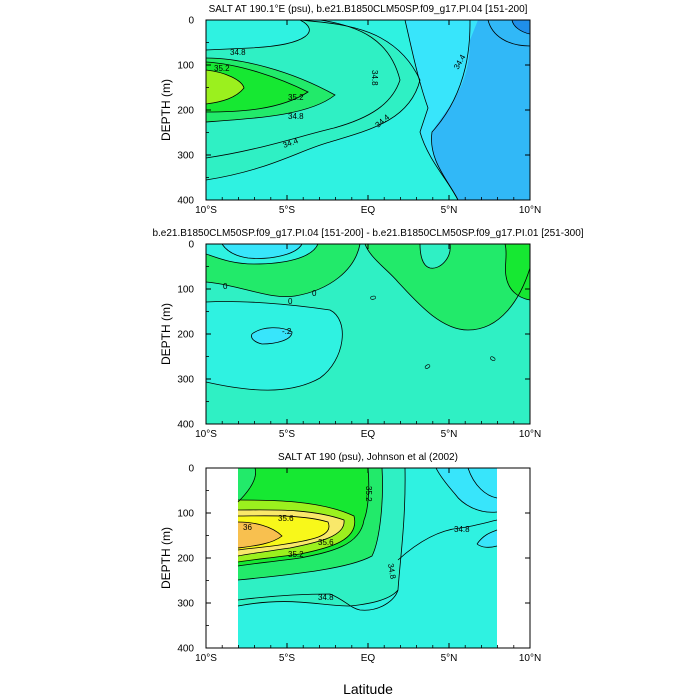 The height and width of the screenshot is (700, 700). Describe the element at coordinates (191, 245) in the screenshot. I see `p2-ytick-label-0: 0` at that location.